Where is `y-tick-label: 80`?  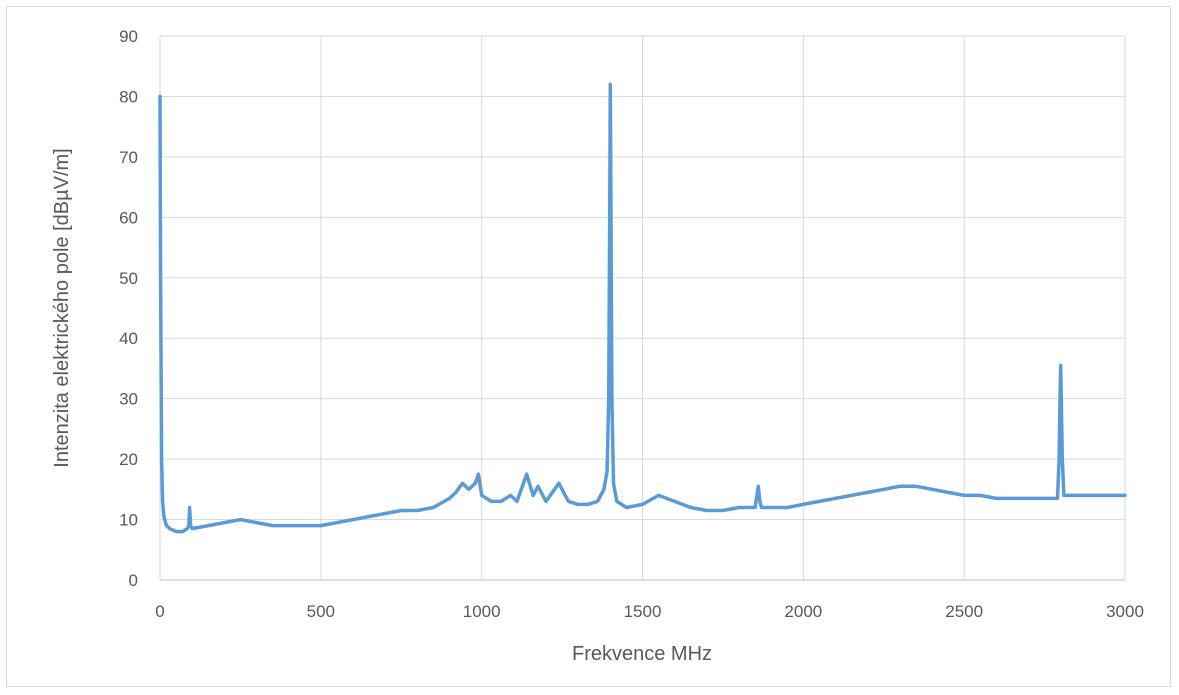
y-tick-label: 80 is located at coordinates (128, 96).